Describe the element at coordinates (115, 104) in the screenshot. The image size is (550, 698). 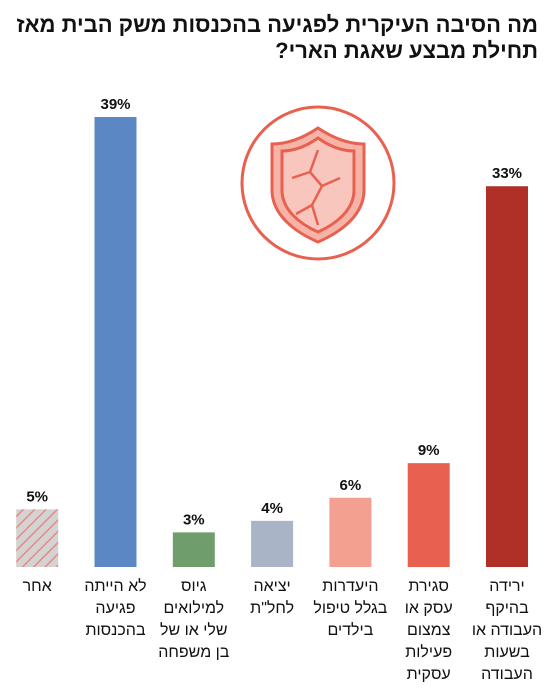
I see `value-label: 39%` at that location.